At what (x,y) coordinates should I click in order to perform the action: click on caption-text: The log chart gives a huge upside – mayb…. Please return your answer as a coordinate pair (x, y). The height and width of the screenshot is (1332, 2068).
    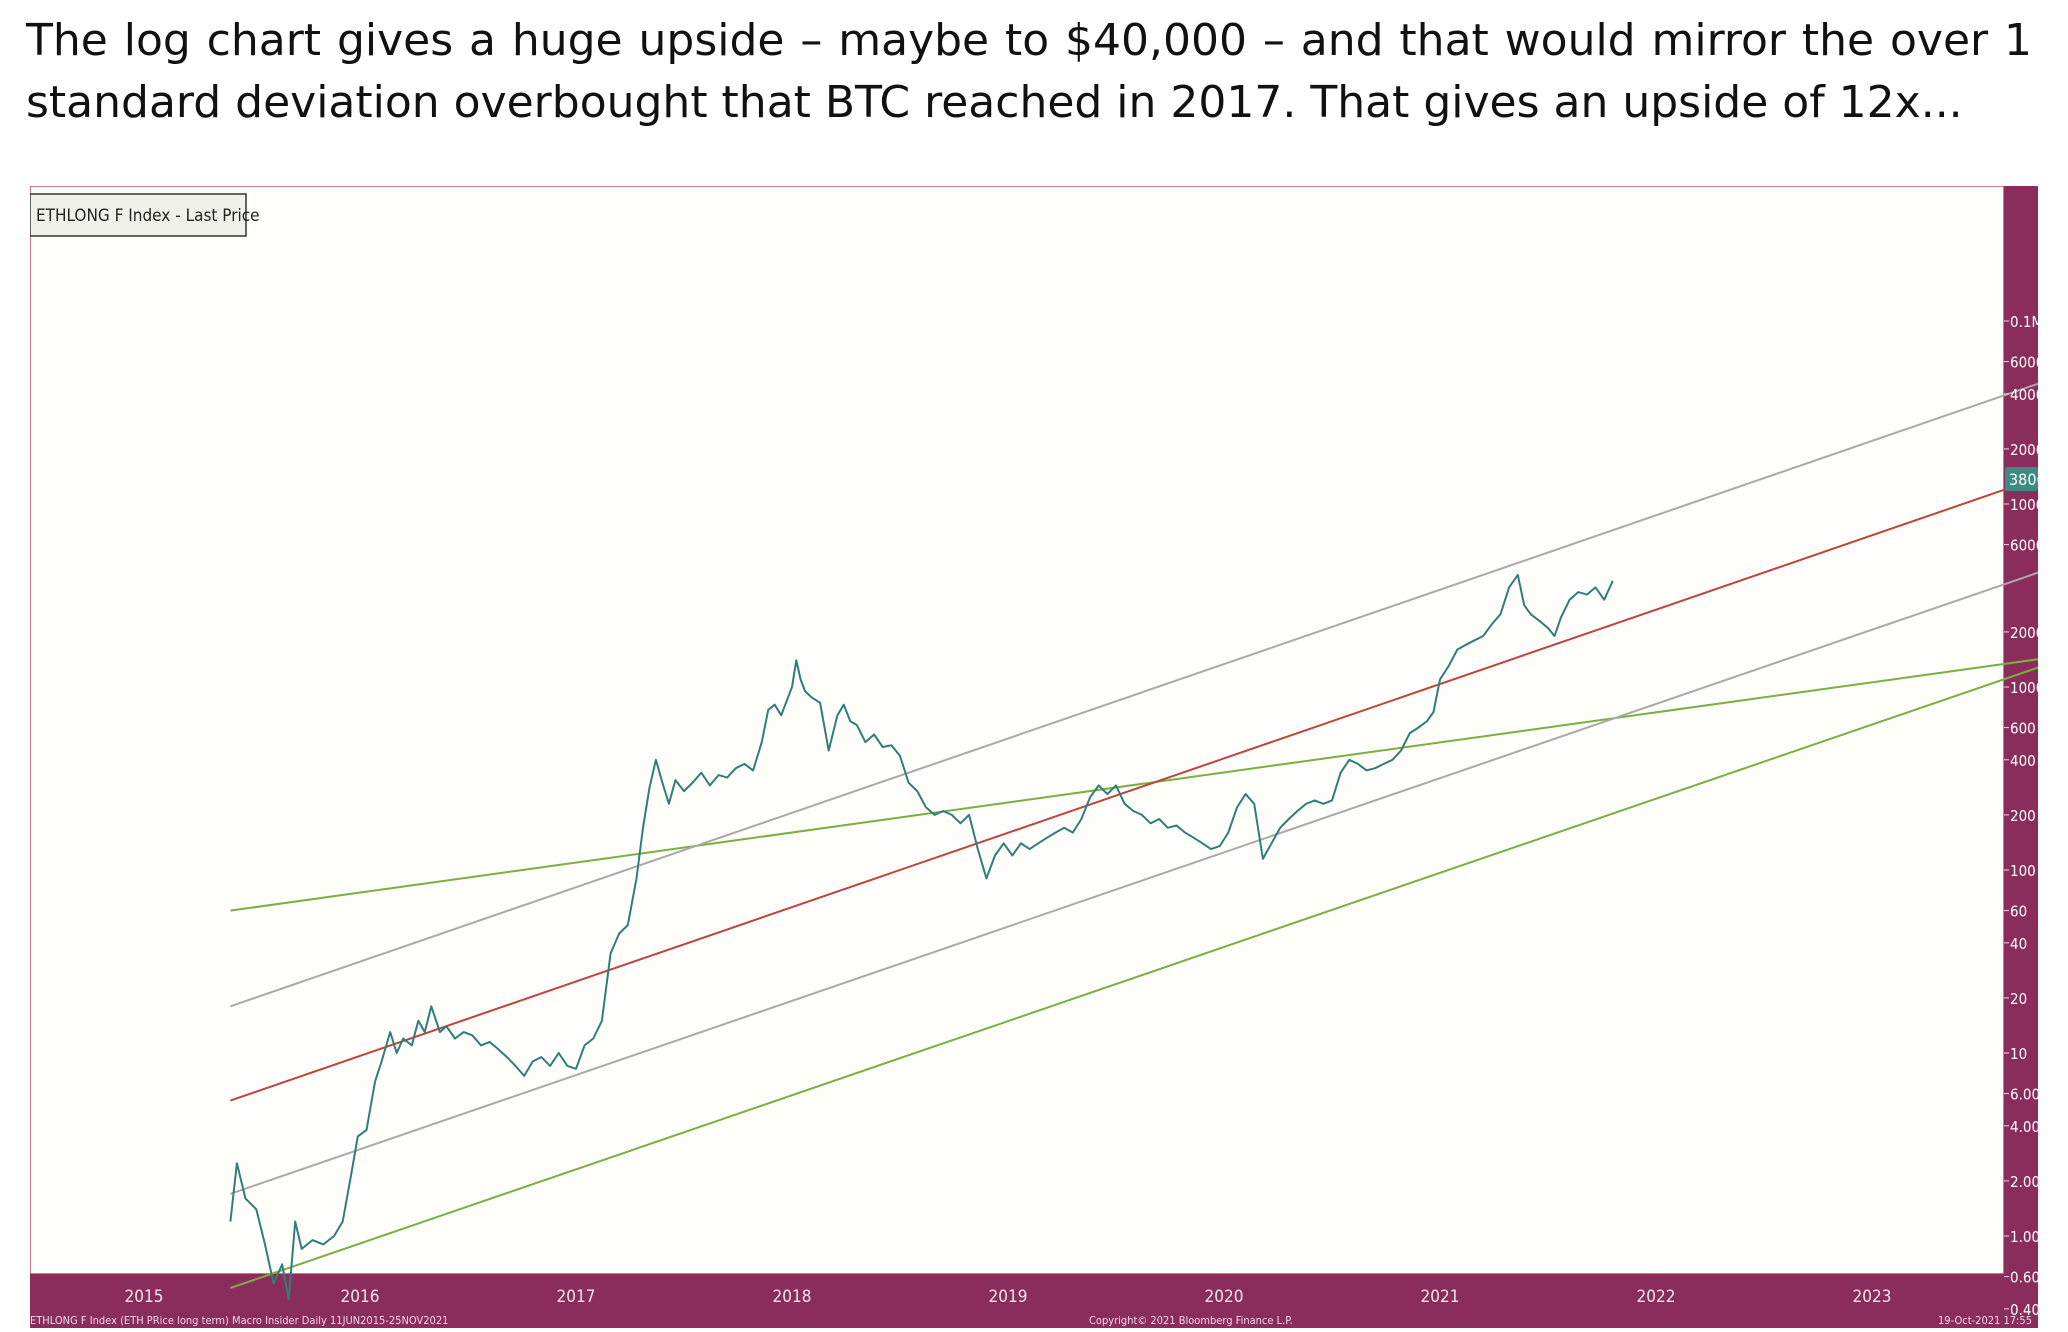
    Looking at the image, I should click on (1029, 71).